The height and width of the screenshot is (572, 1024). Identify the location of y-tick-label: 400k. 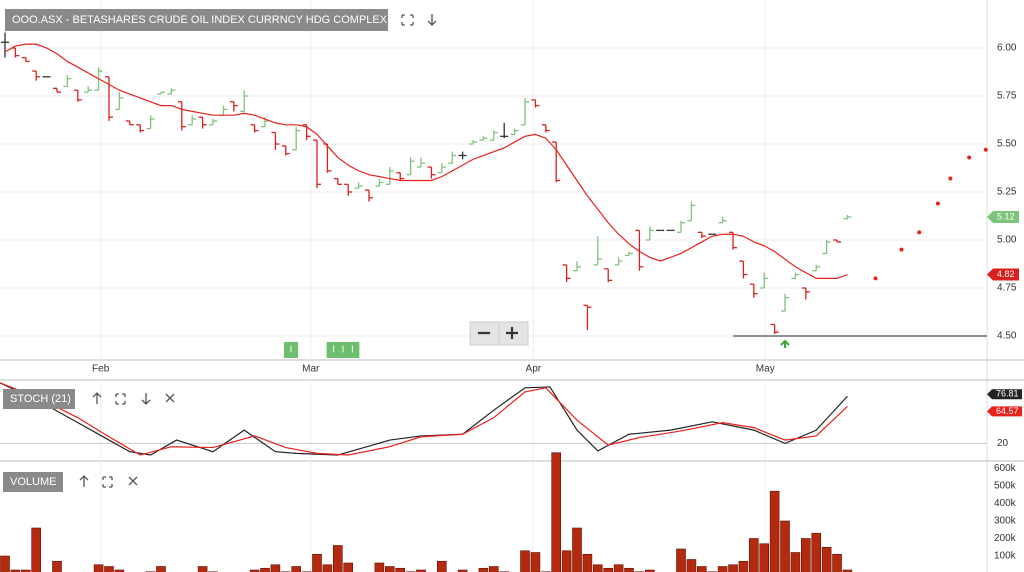
(1005, 503).